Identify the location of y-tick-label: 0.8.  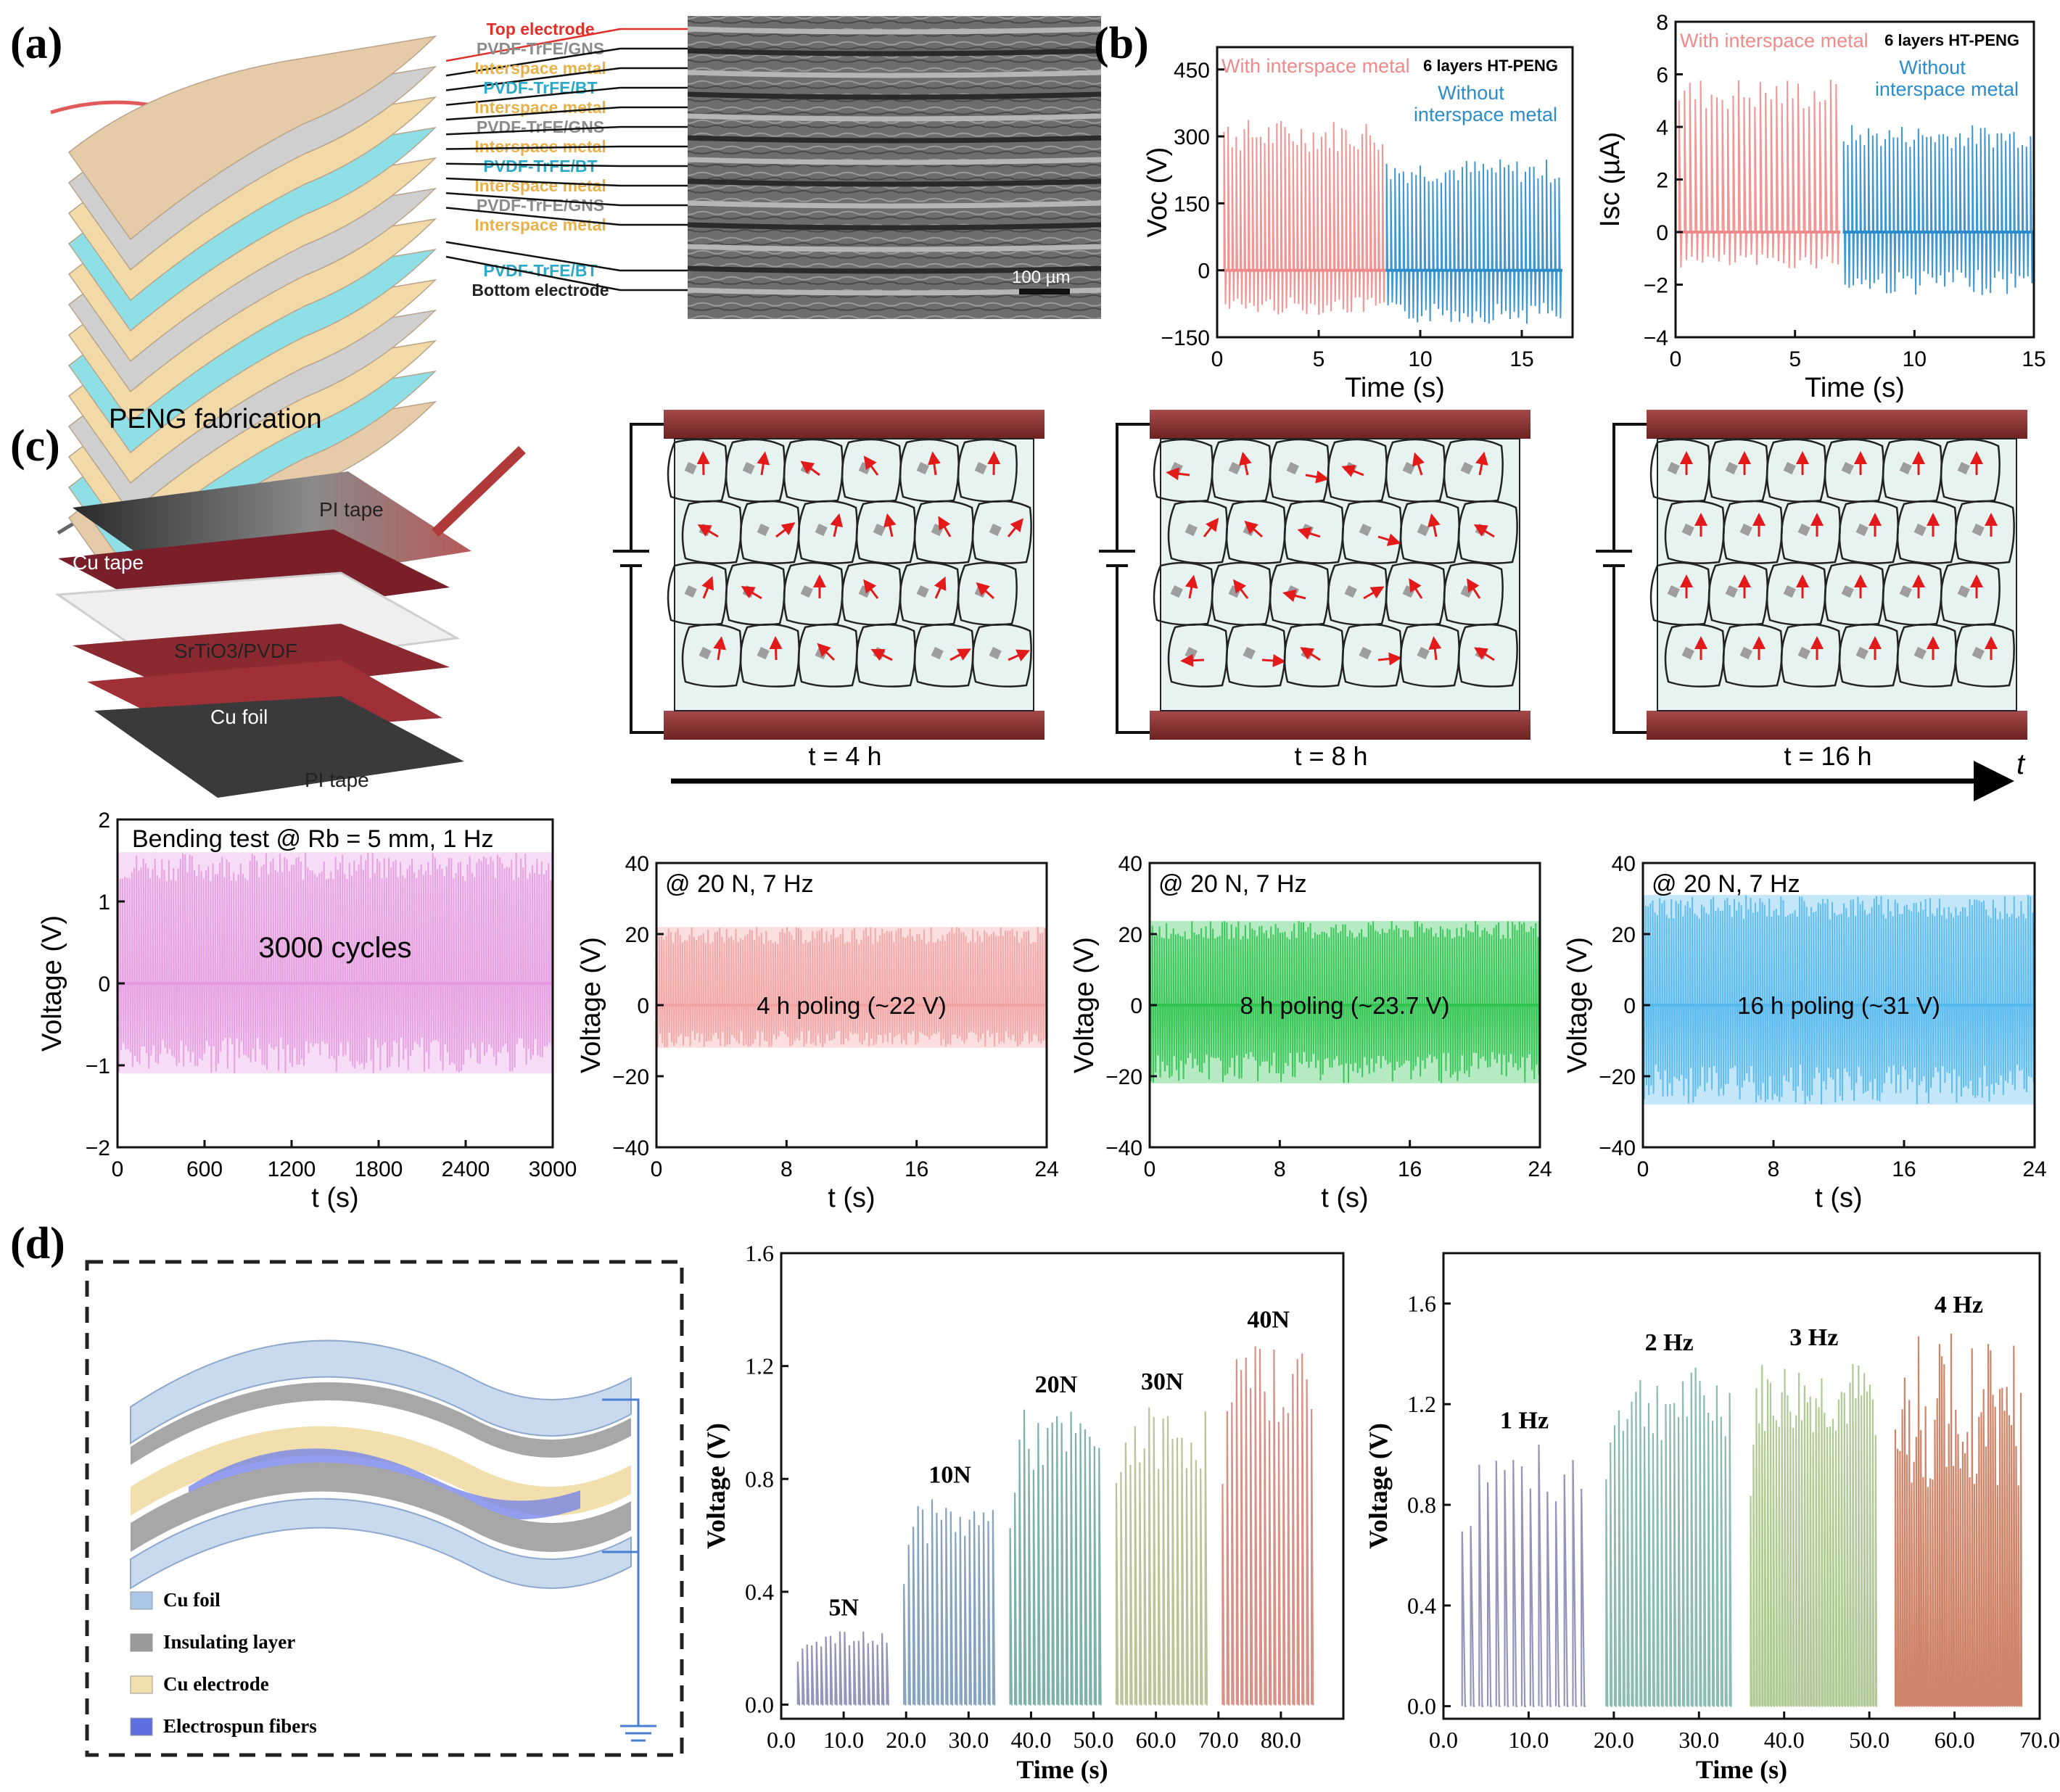
(760, 1479).